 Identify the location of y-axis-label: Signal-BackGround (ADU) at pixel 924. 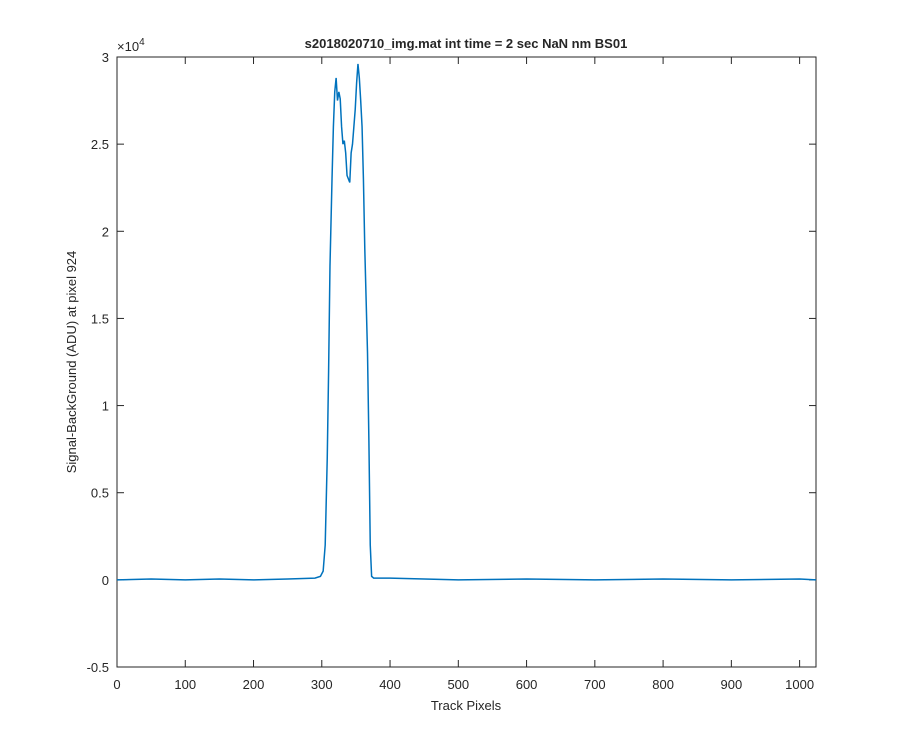
(71, 362).